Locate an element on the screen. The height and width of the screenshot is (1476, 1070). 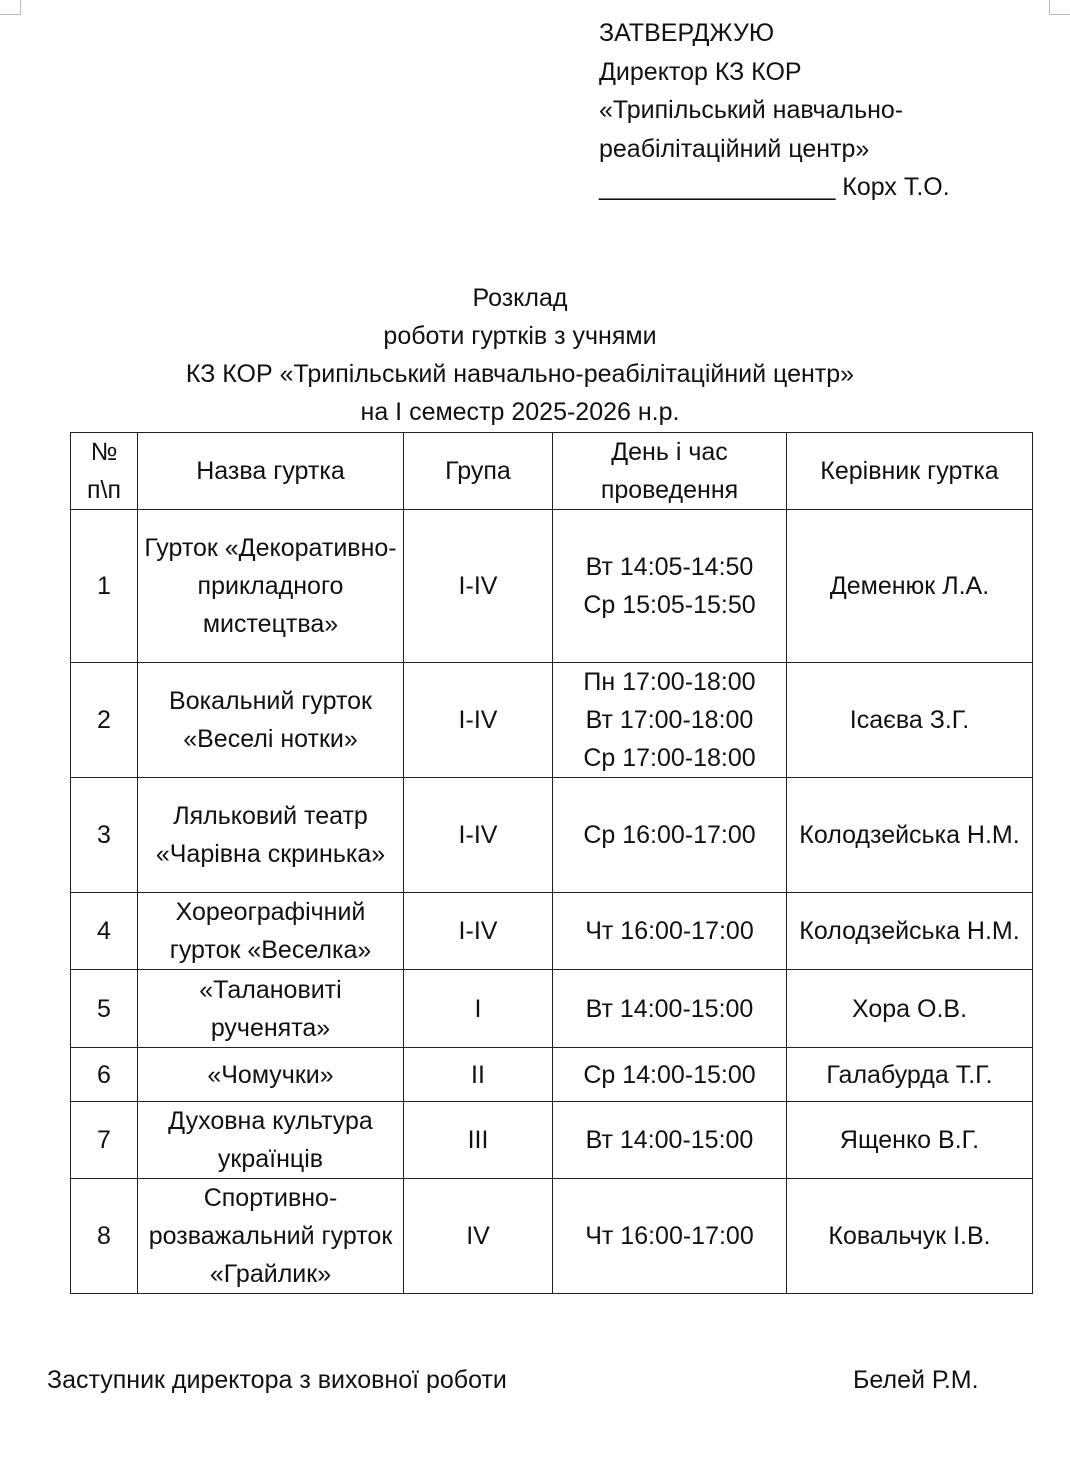
cell-name: Спортивно-розважальний гурток «Грайлик» is located at coordinates (270, 1236).